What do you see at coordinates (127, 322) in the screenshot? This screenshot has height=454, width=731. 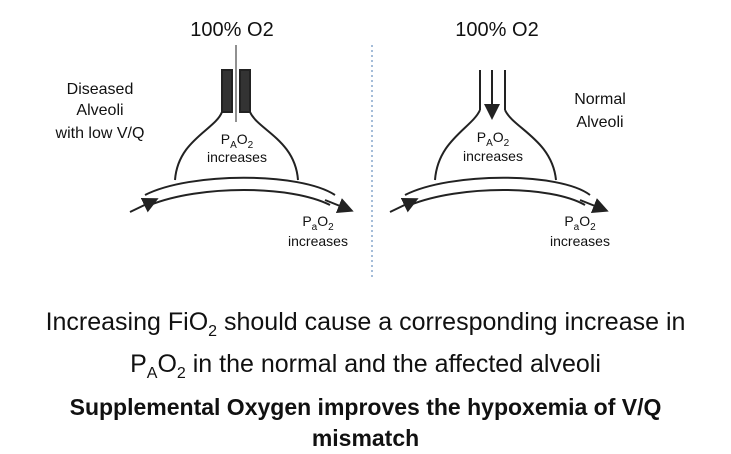 I see `caption-text: Increasing FiO` at bounding box center [127, 322].